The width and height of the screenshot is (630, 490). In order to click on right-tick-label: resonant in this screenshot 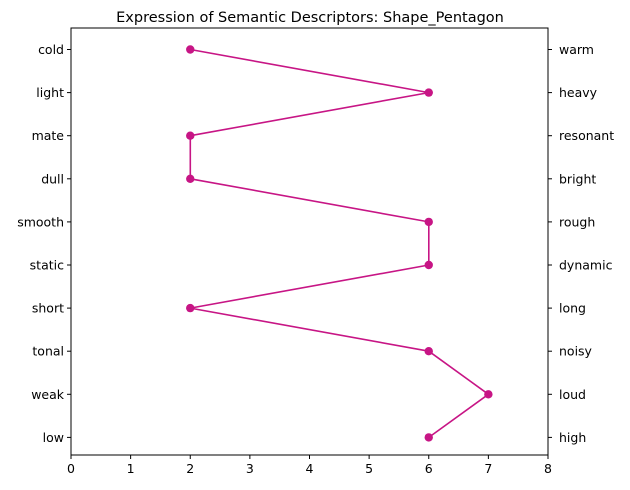, I will do `click(586, 135)`.